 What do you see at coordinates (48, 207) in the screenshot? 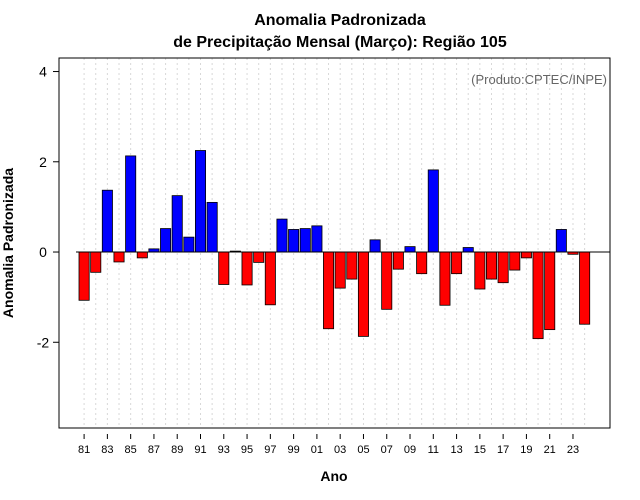
I see `y-axis: -2 0 2 4` at bounding box center [48, 207].